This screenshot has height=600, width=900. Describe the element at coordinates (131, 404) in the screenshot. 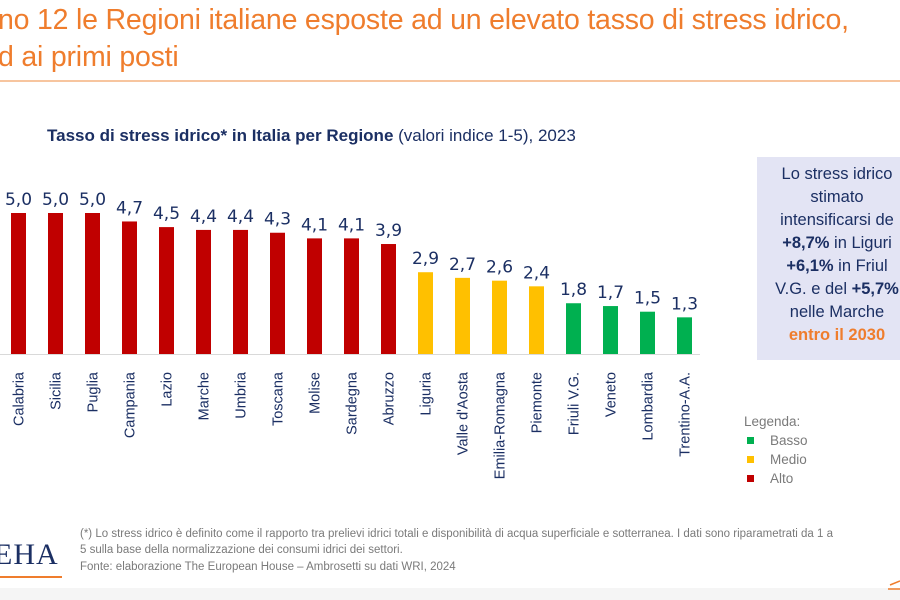

I see `x-tick-label: Campania` at that location.